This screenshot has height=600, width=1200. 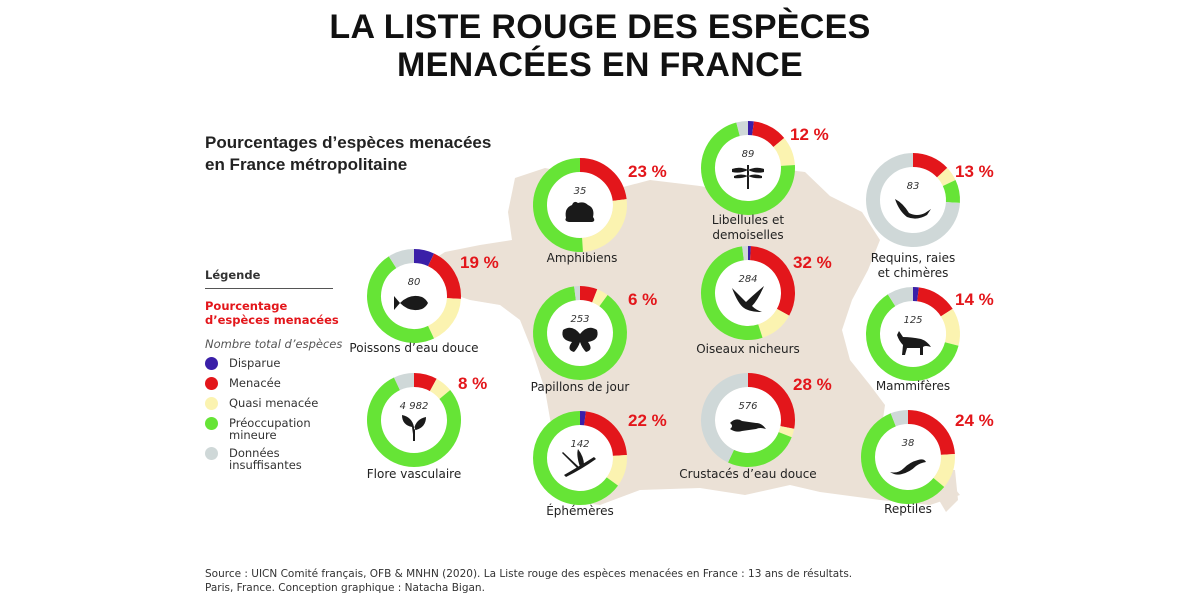 I want to click on species-total: 253, so click(x=579, y=319).